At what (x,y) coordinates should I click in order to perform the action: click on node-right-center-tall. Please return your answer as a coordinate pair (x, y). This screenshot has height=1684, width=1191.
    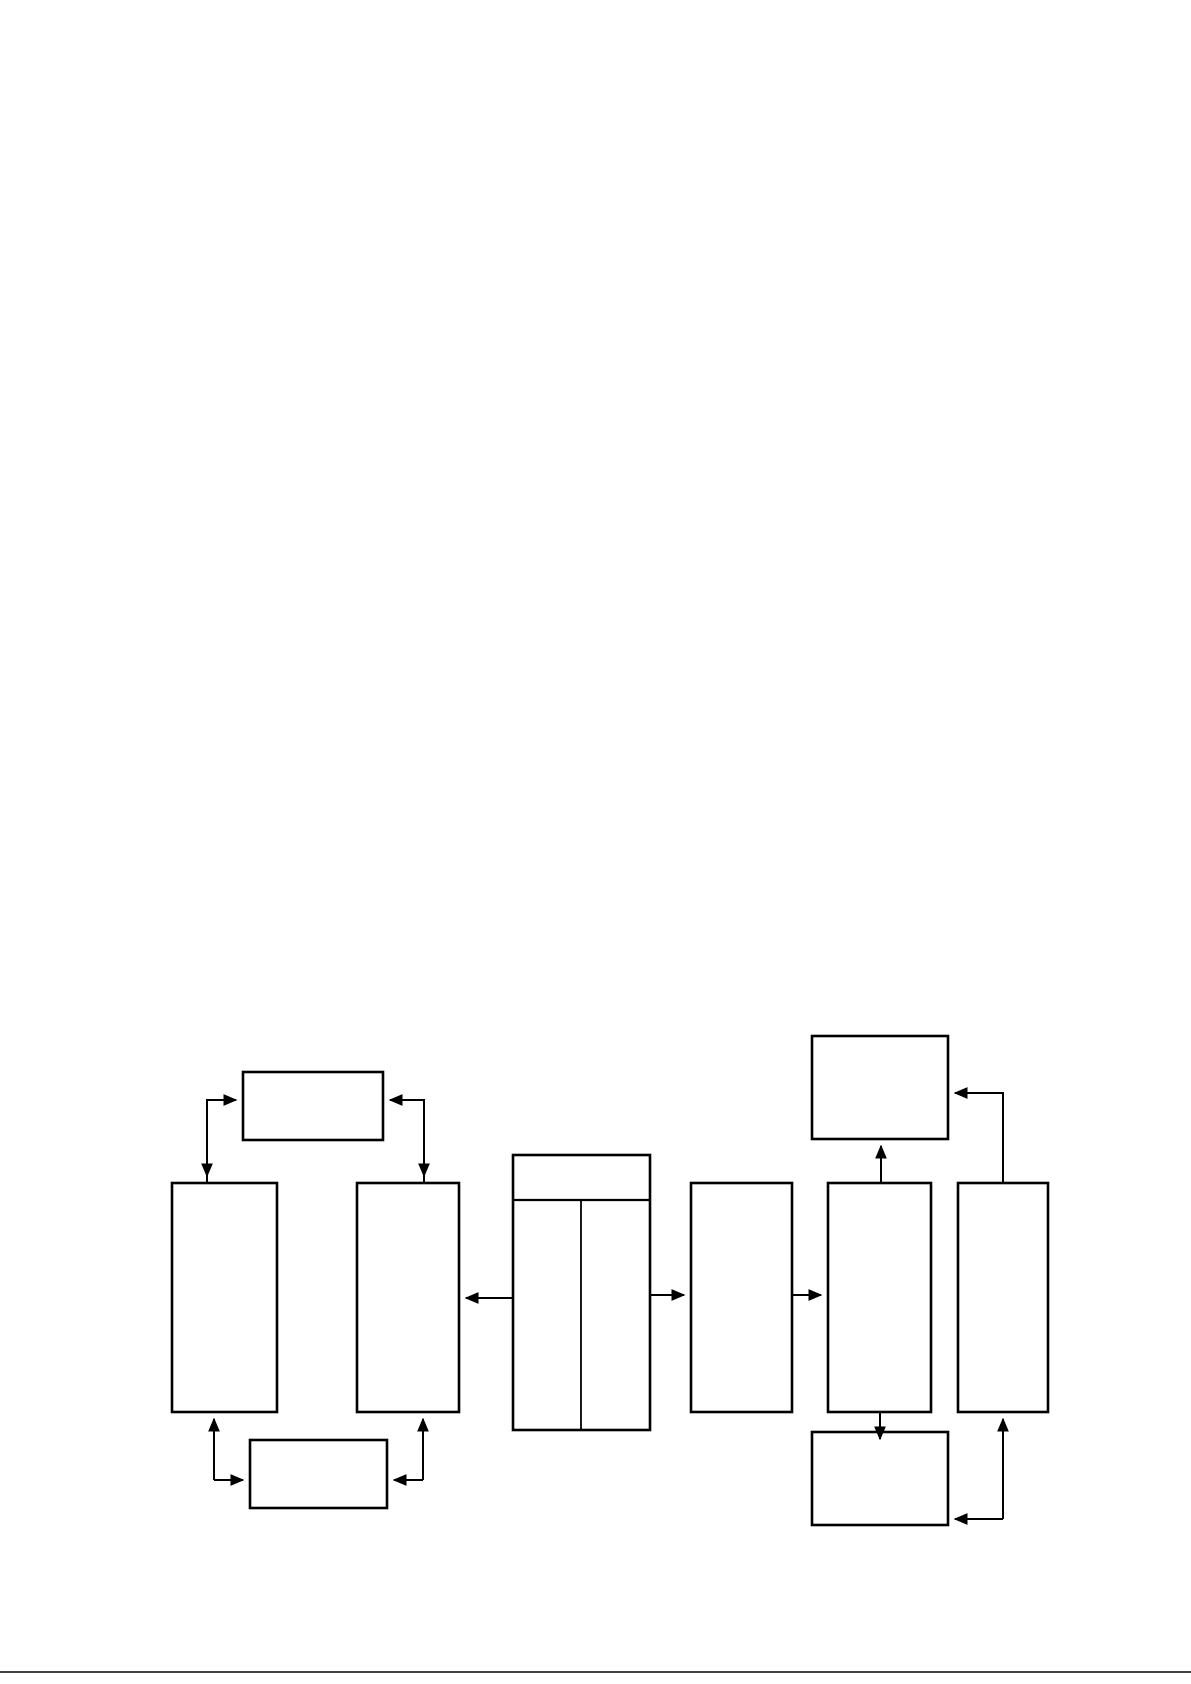
    Looking at the image, I should click on (879, 1297).